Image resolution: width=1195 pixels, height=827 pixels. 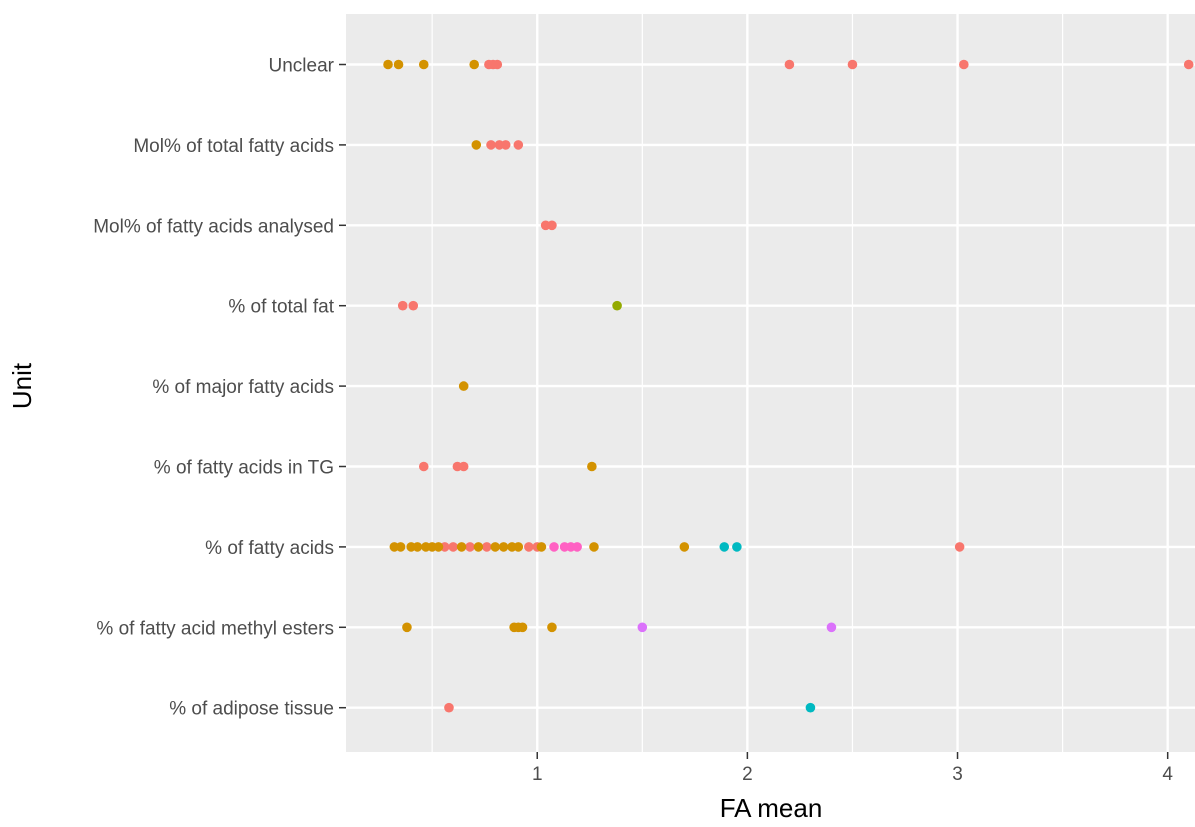 What do you see at coordinates (537, 774) in the screenshot?
I see `x-tick-label: 1` at bounding box center [537, 774].